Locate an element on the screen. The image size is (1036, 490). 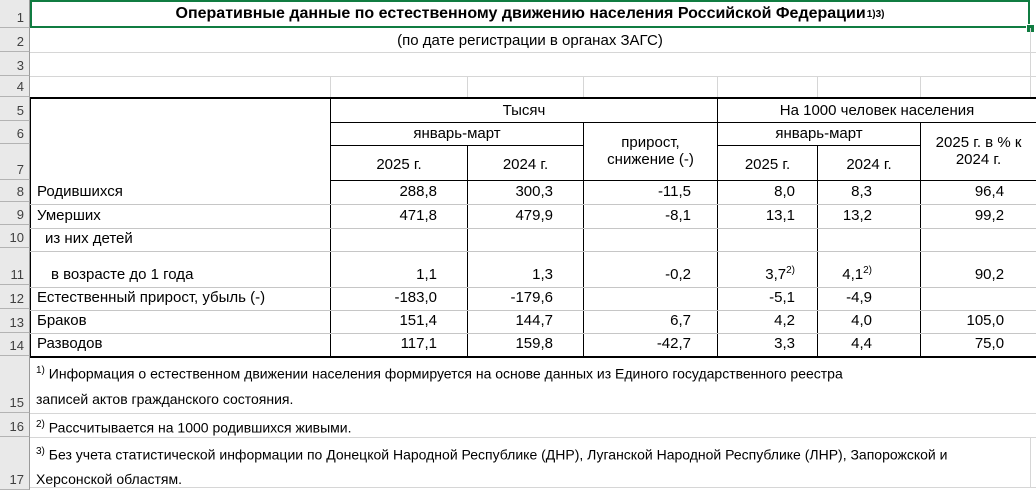
data-cell: 8,0 is located at coordinates (768, 192).